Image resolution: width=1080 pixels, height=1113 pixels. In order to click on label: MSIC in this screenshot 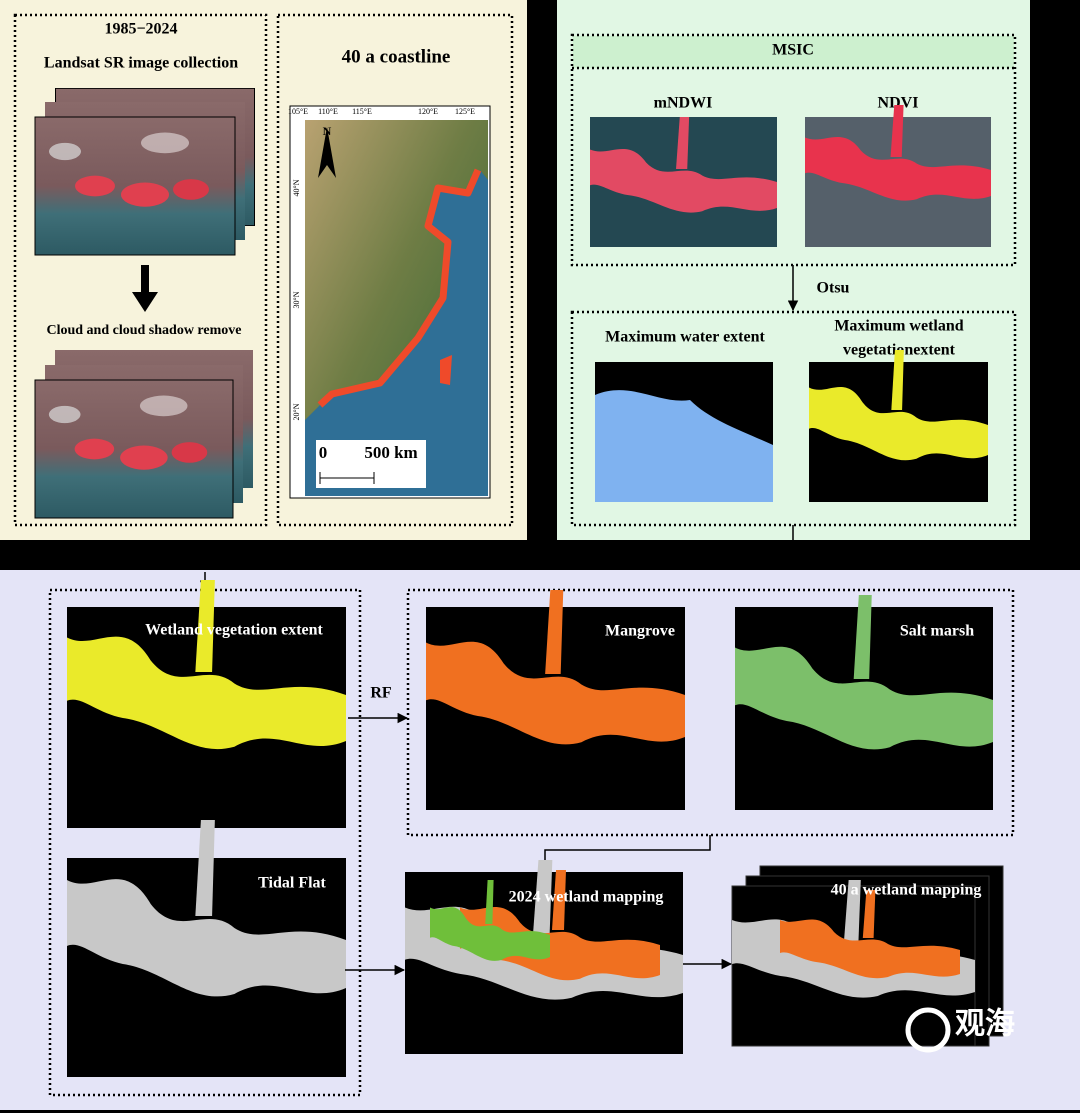, I will do `click(793, 50)`.